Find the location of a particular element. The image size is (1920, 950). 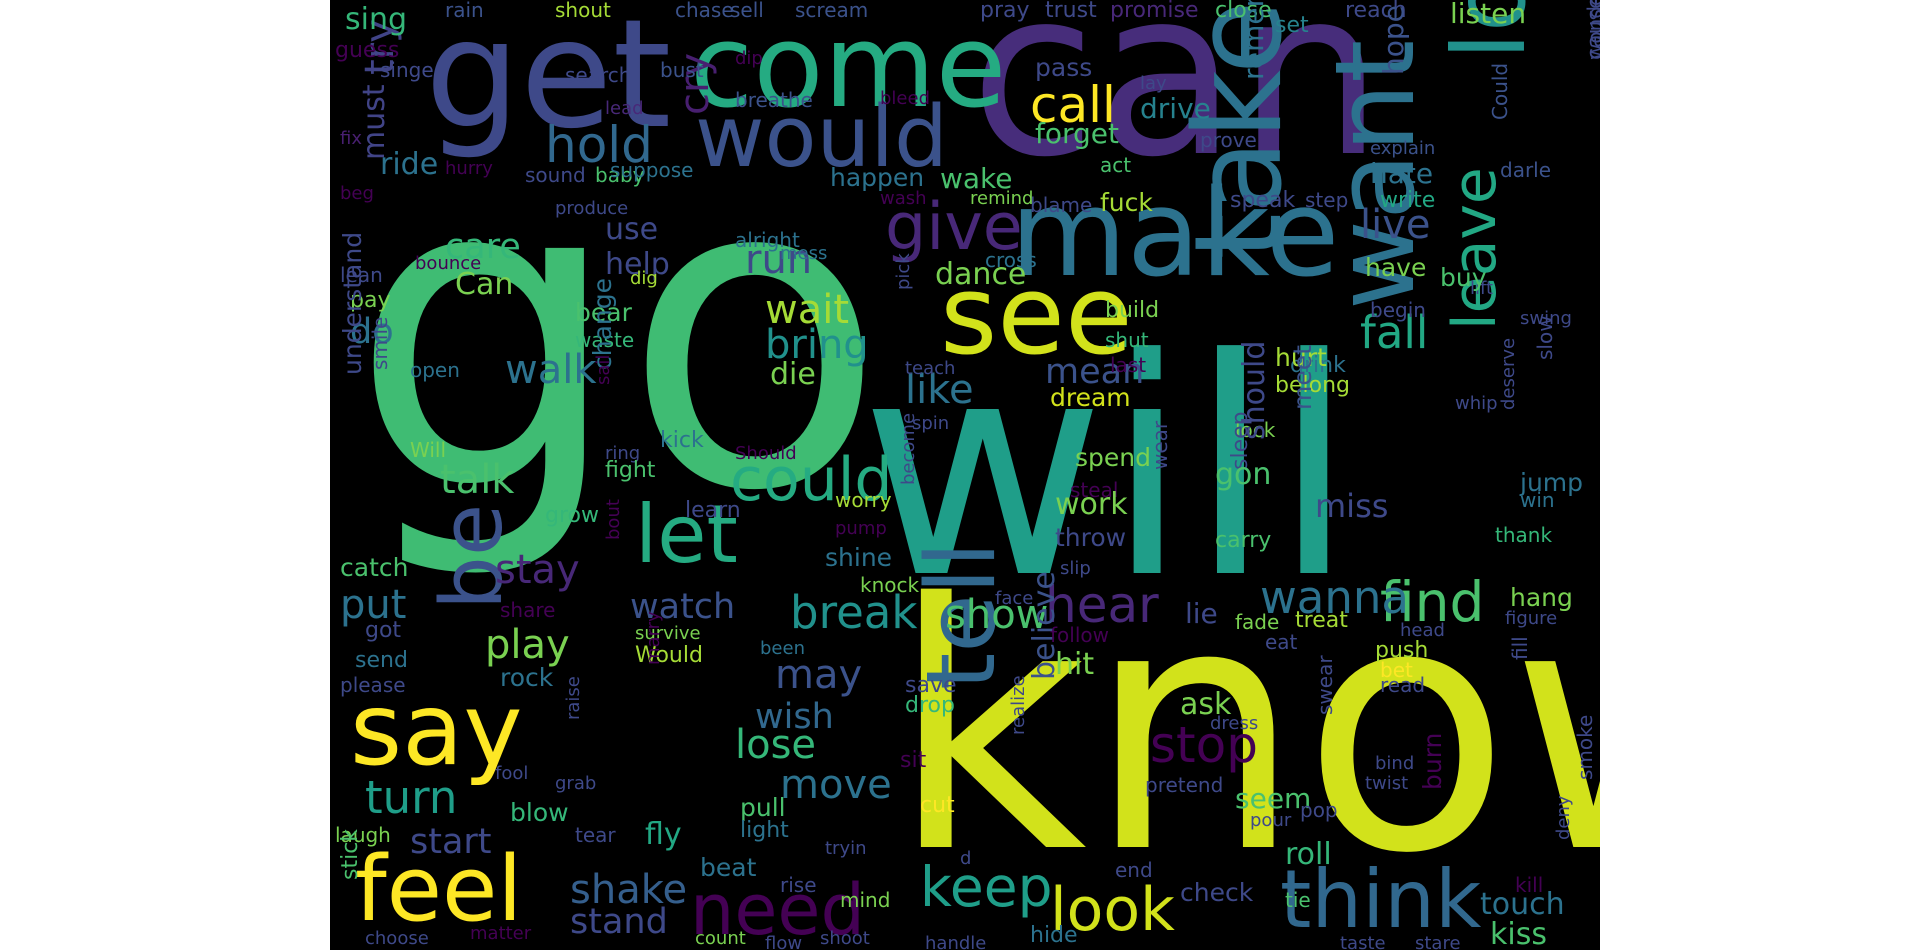

word-50: move is located at coordinates (836, 785).